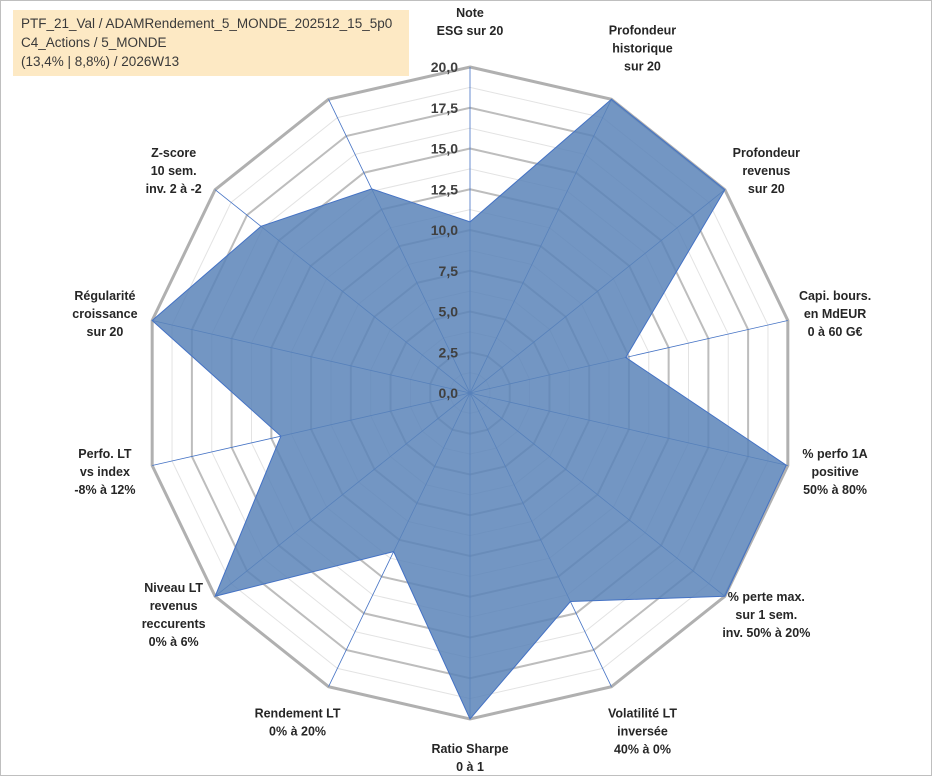  Describe the element at coordinates (469, 758) in the screenshot. I see `category-label: Ratio Sharpe 0 à 1` at that location.